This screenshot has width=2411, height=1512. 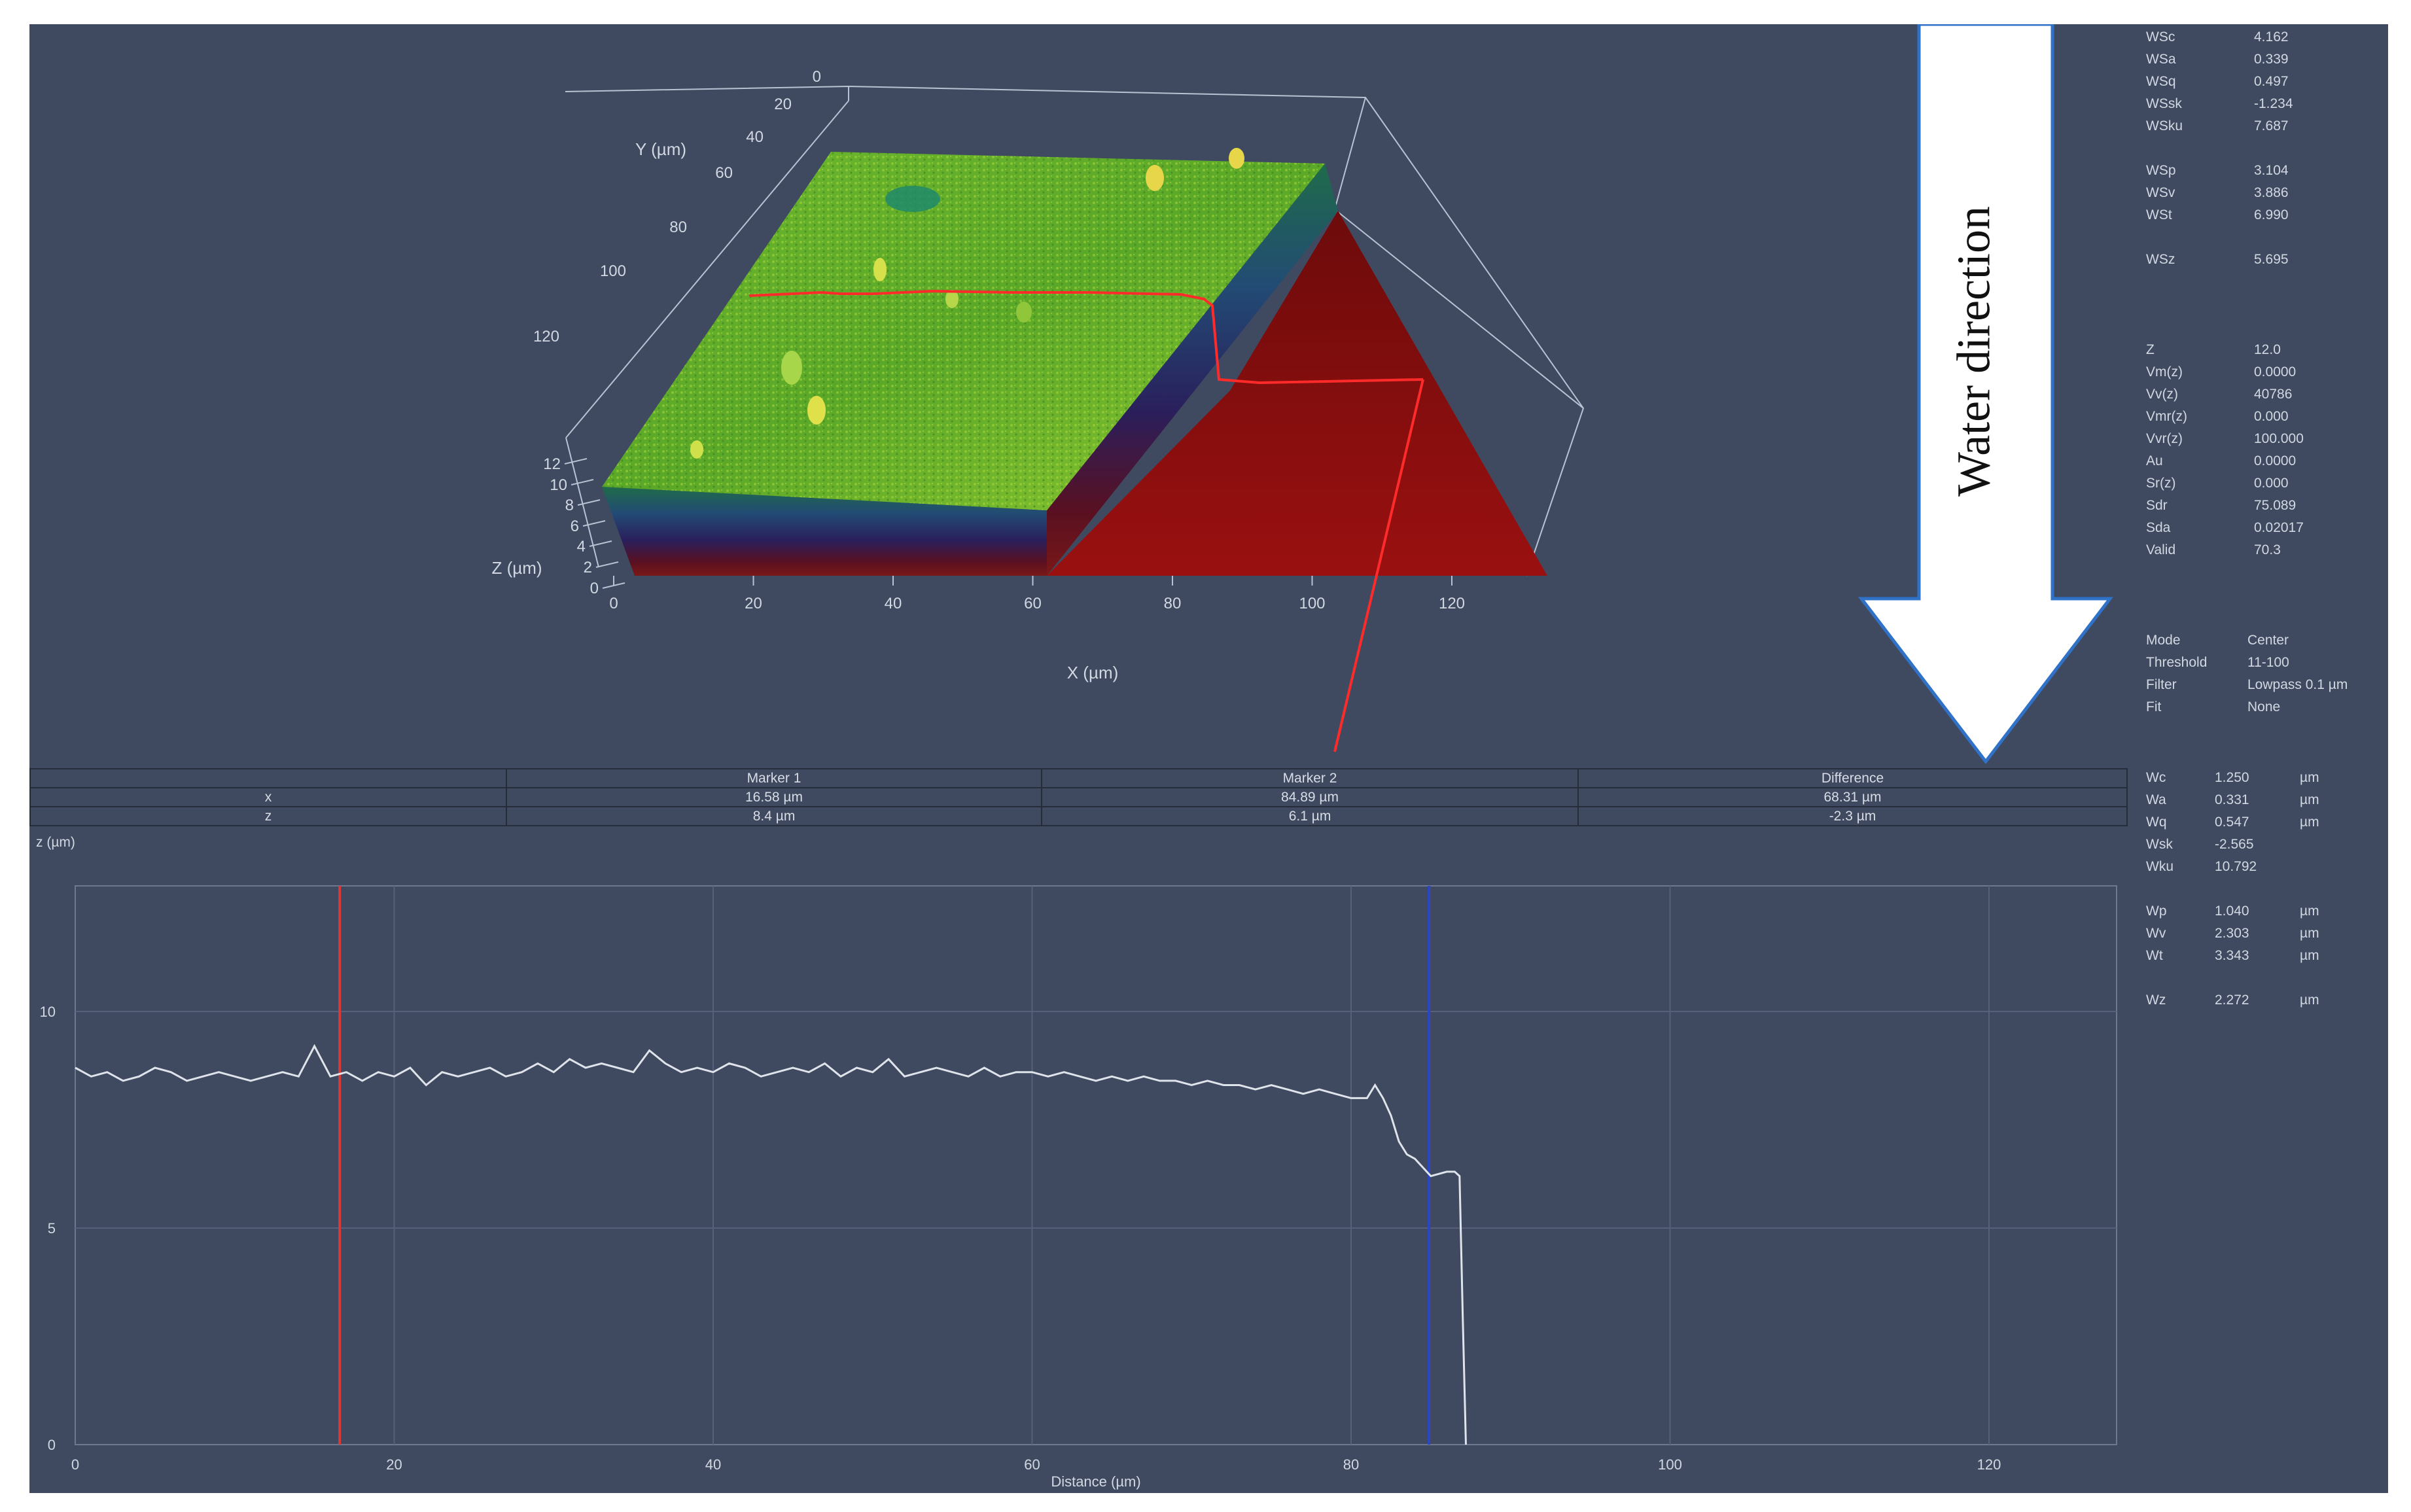 I want to click on table-header-cell, so click(x=268, y=778).